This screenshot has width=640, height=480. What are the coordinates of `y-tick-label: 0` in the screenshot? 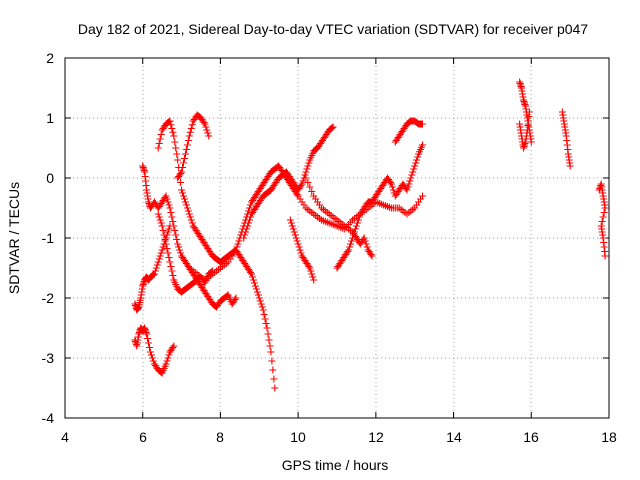 It's located at (50, 178).